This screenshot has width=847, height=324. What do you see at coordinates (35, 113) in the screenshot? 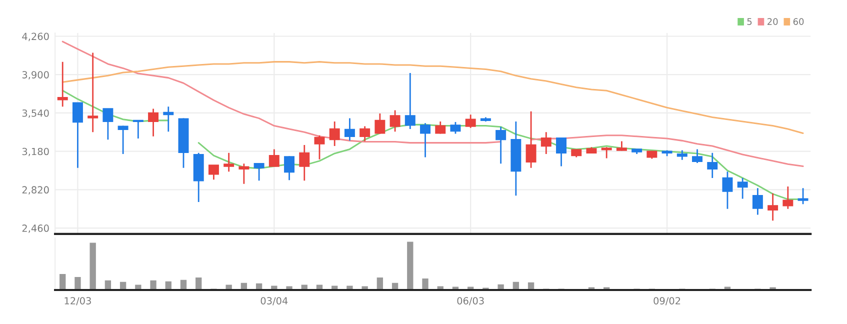
I see `y-tick-label: 3,540` at bounding box center [35, 113].